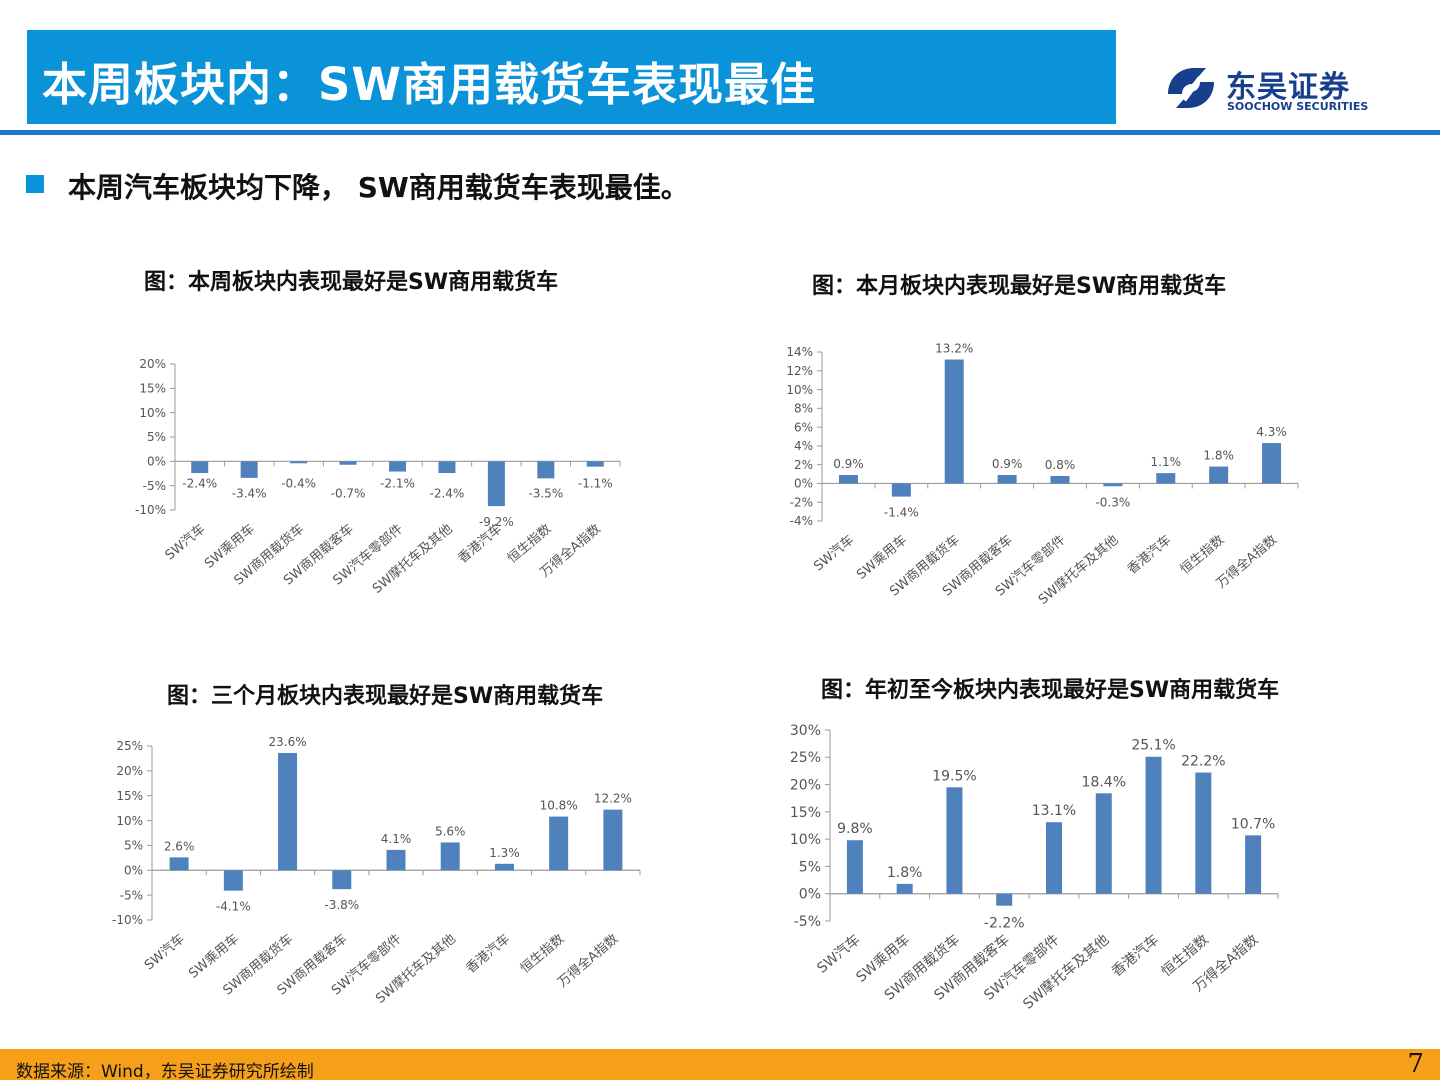  What do you see at coordinates (1050, 690) in the screenshot?
I see `chart-title-ytd: 图：年初至今板块内表现最好是SW商用载货车` at bounding box center [1050, 690].